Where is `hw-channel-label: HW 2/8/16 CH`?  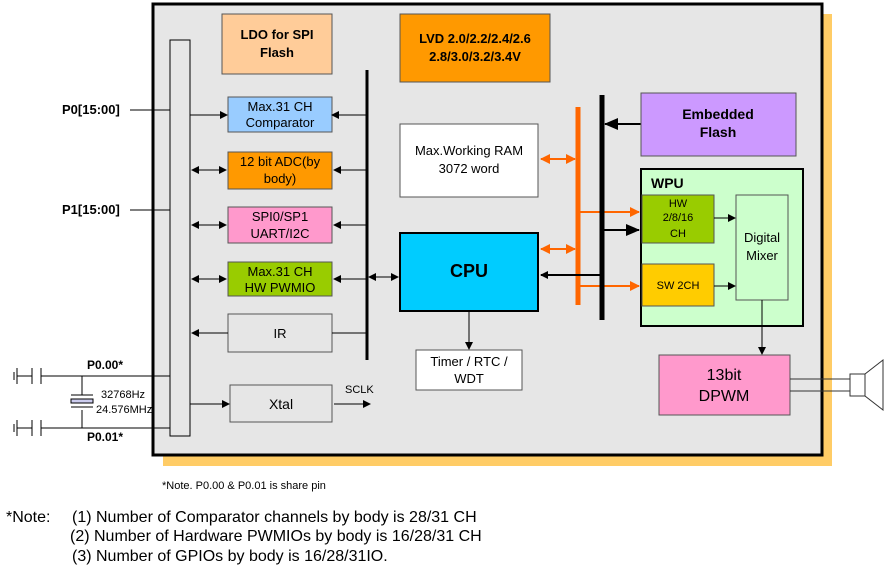
hw-channel-label: HW 2/8/16 CH is located at coordinates (678, 219).